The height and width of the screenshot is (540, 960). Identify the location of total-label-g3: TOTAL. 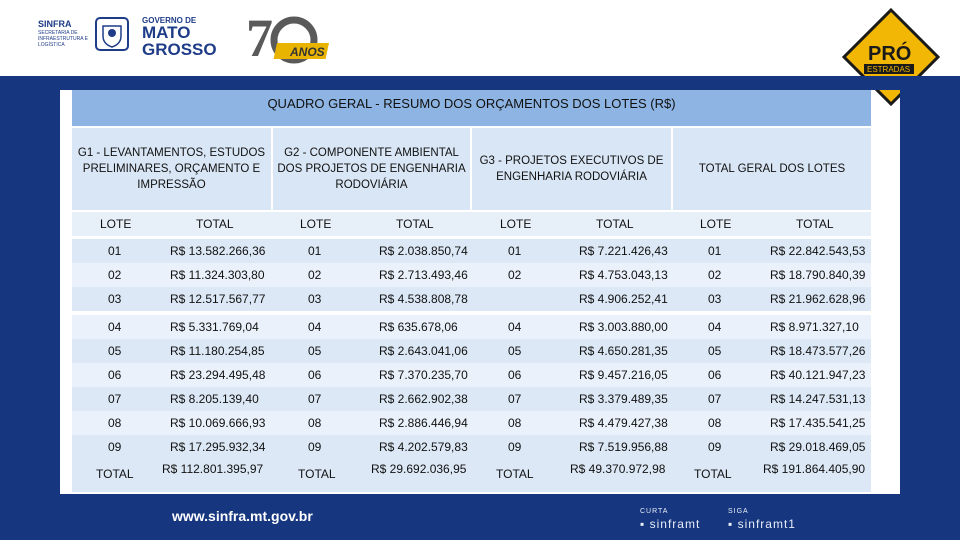
(515, 474).